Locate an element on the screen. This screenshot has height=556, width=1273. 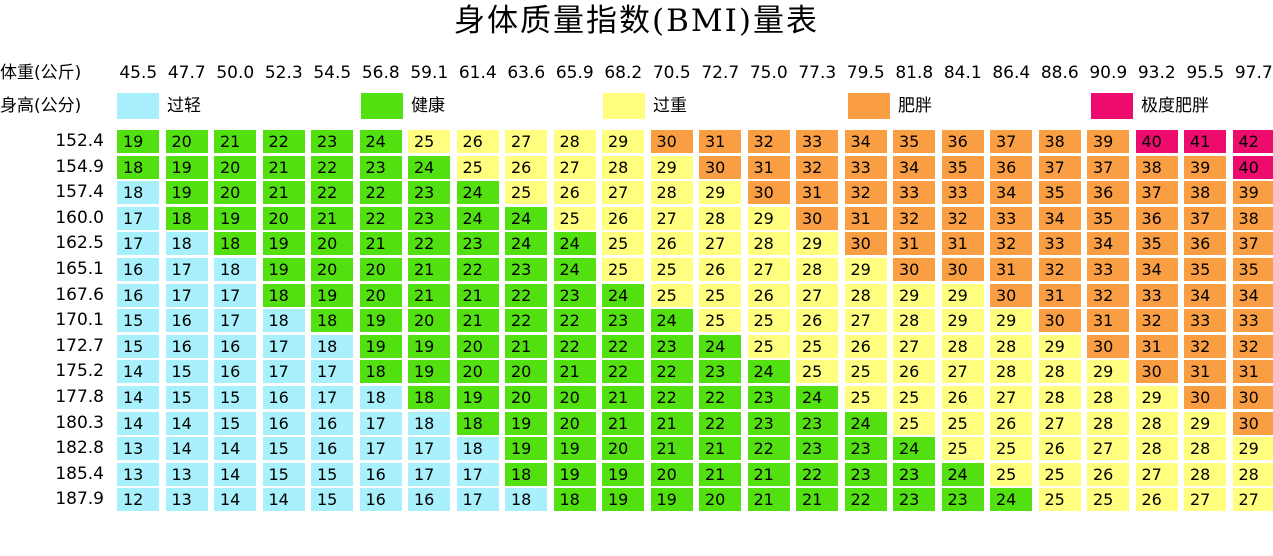
bmi-cell: 20 is located at coordinates (526, 372).